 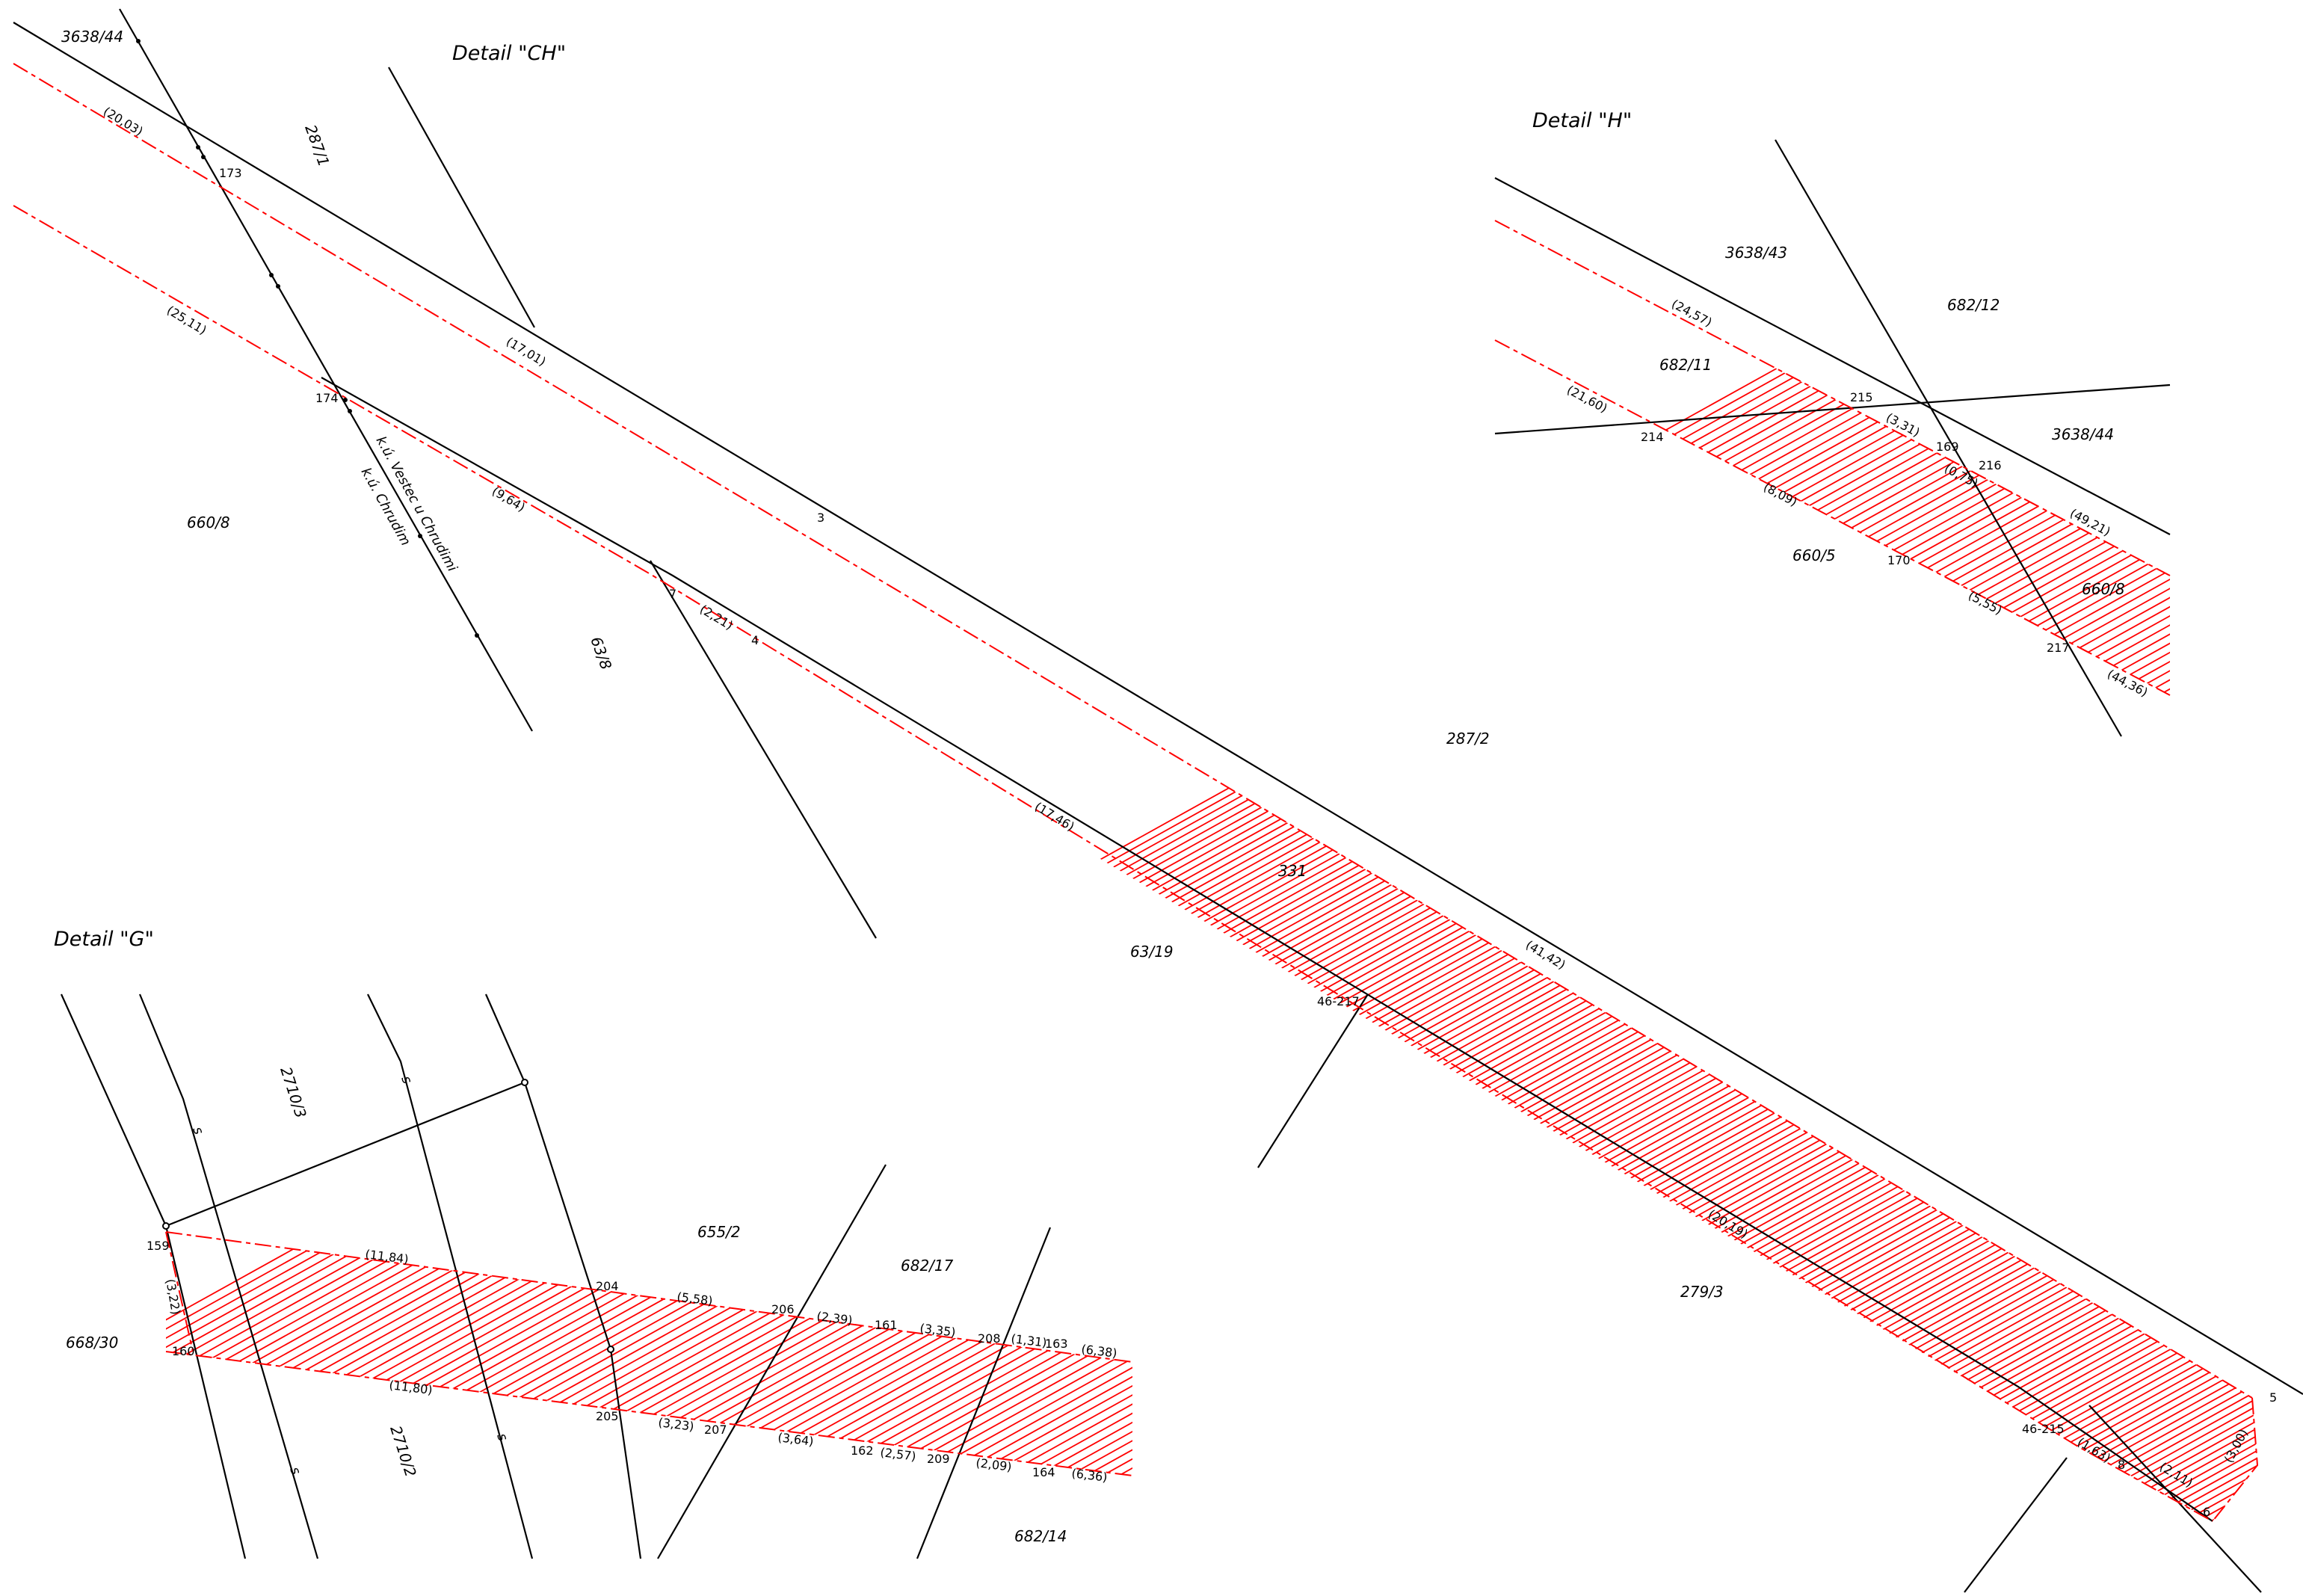 What do you see at coordinates (927, 1266) in the screenshot?
I see `parcel-label: 682/17` at bounding box center [927, 1266].